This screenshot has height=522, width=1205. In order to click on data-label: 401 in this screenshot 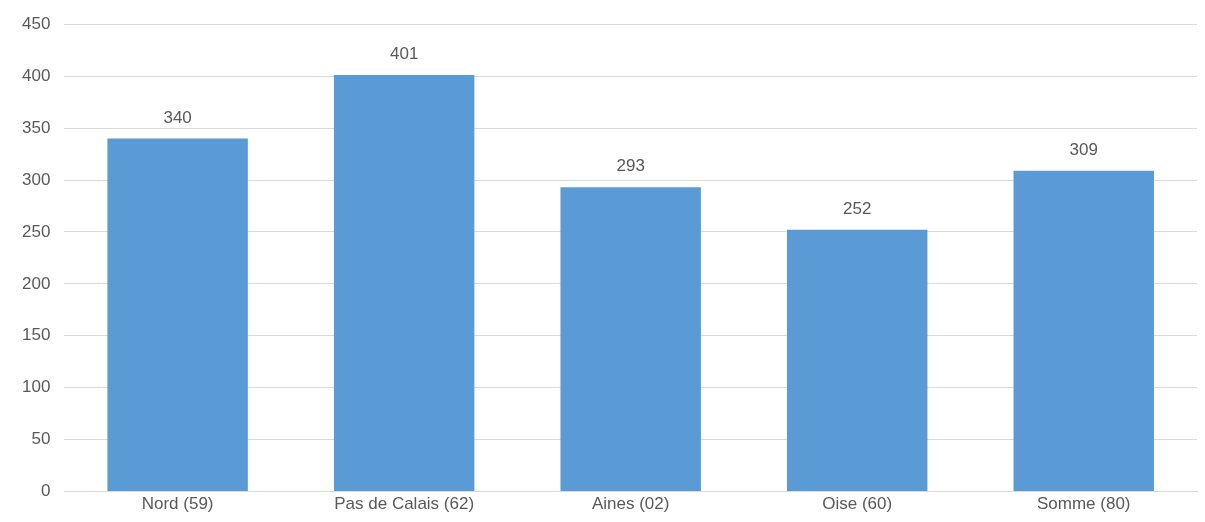, I will do `click(404, 54)`.